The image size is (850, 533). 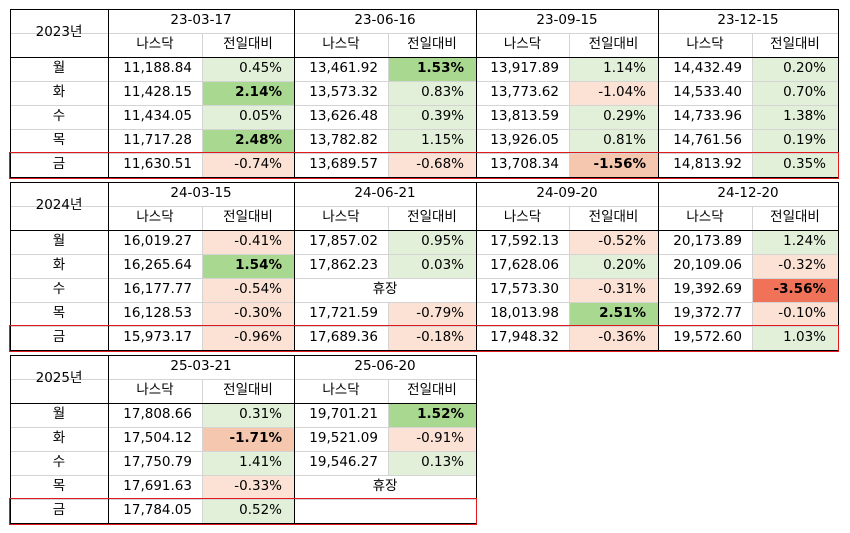 What do you see at coordinates (524, 337) in the screenshot?
I see `nasdaq-value: 17,948.32` at bounding box center [524, 337].